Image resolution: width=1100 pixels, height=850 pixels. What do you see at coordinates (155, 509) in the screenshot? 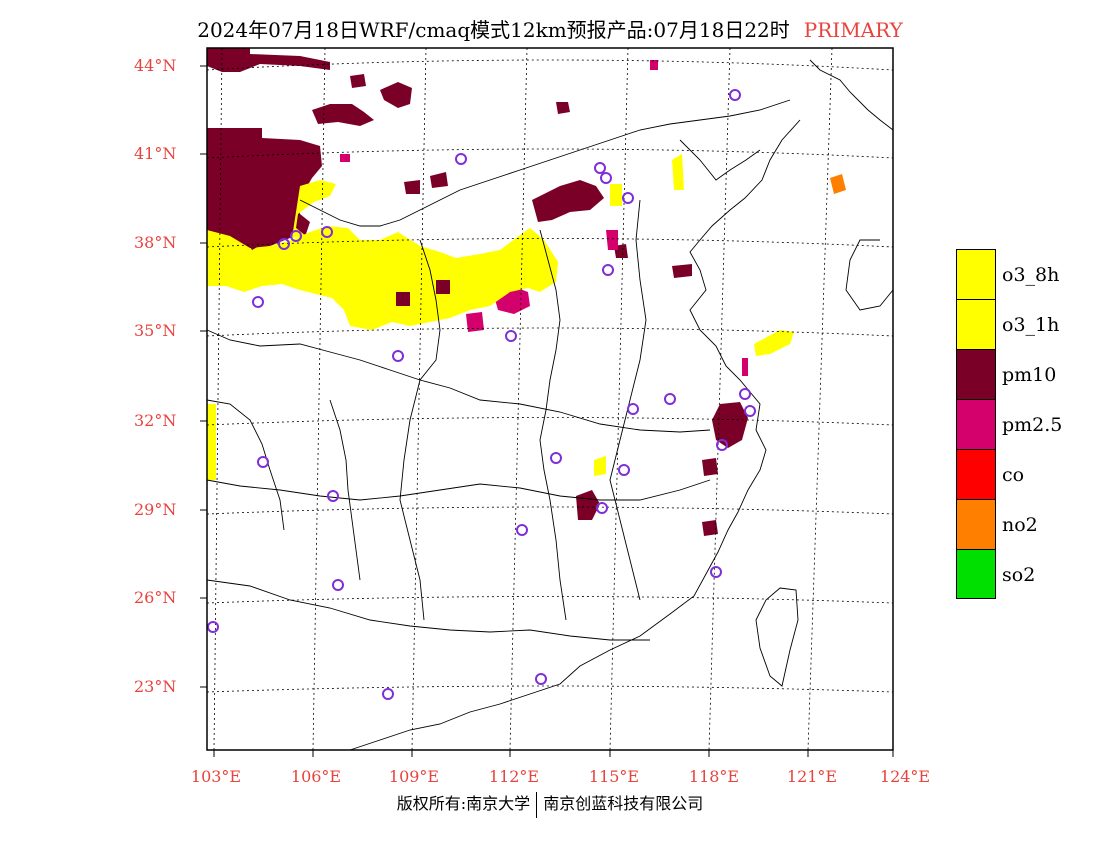
I see `lat-label: 29°N` at bounding box center [155, 509].